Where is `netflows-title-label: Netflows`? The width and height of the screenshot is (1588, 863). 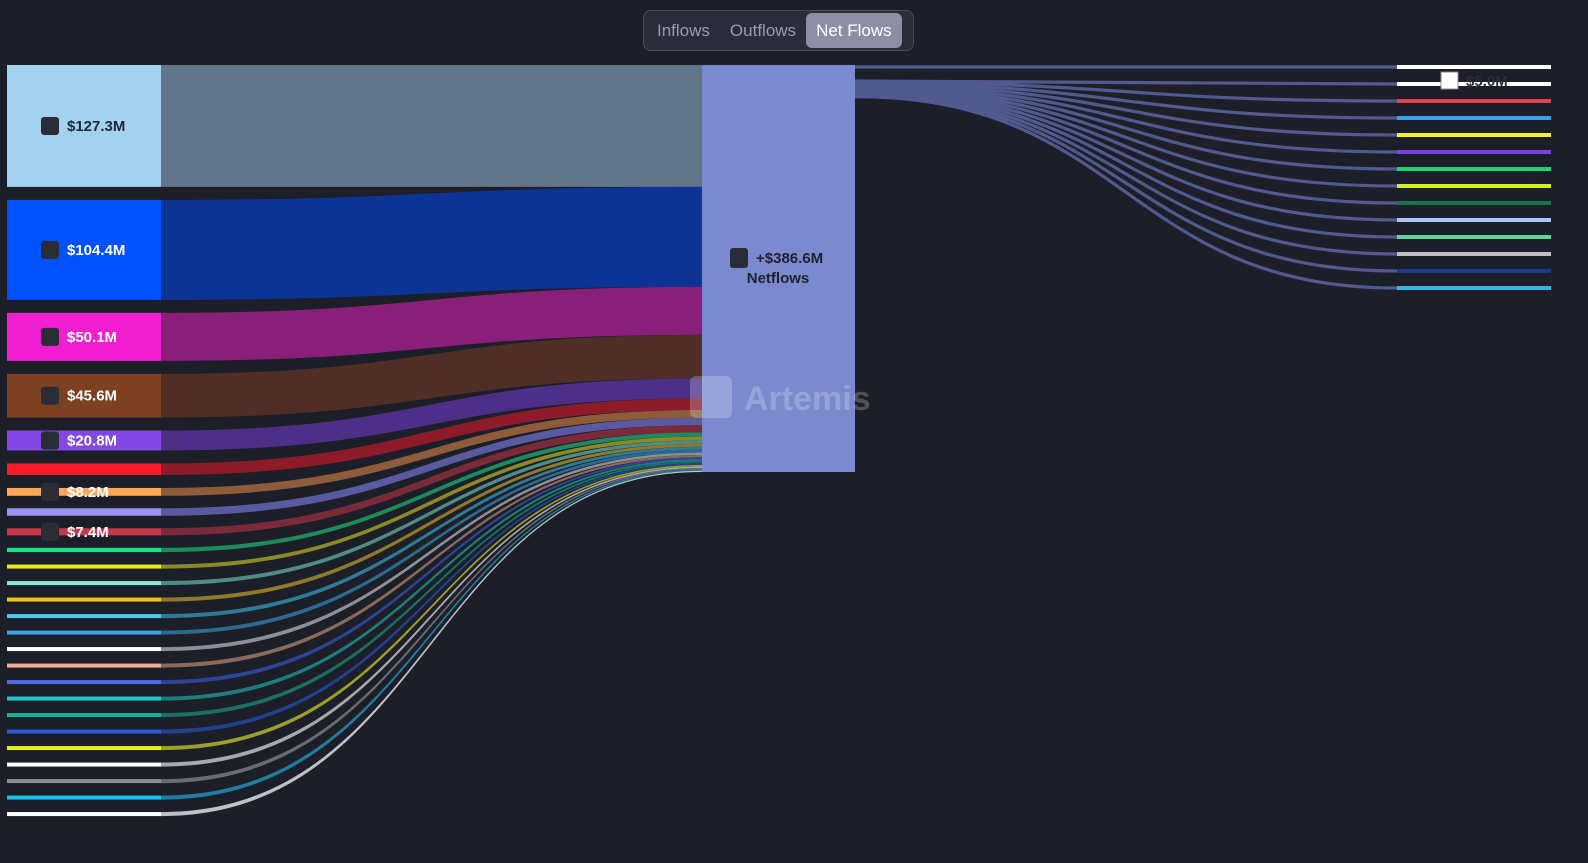 netflows-title-label: Netflows is located at coordinates (778, 278).